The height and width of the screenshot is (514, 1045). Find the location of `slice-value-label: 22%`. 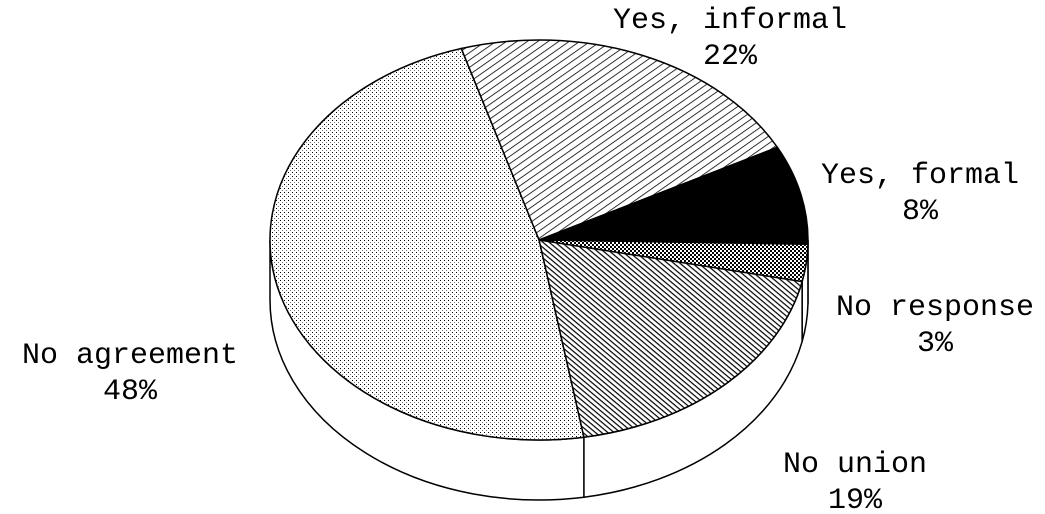

slice-value-label: 22% is located at coordinates (730, 57).